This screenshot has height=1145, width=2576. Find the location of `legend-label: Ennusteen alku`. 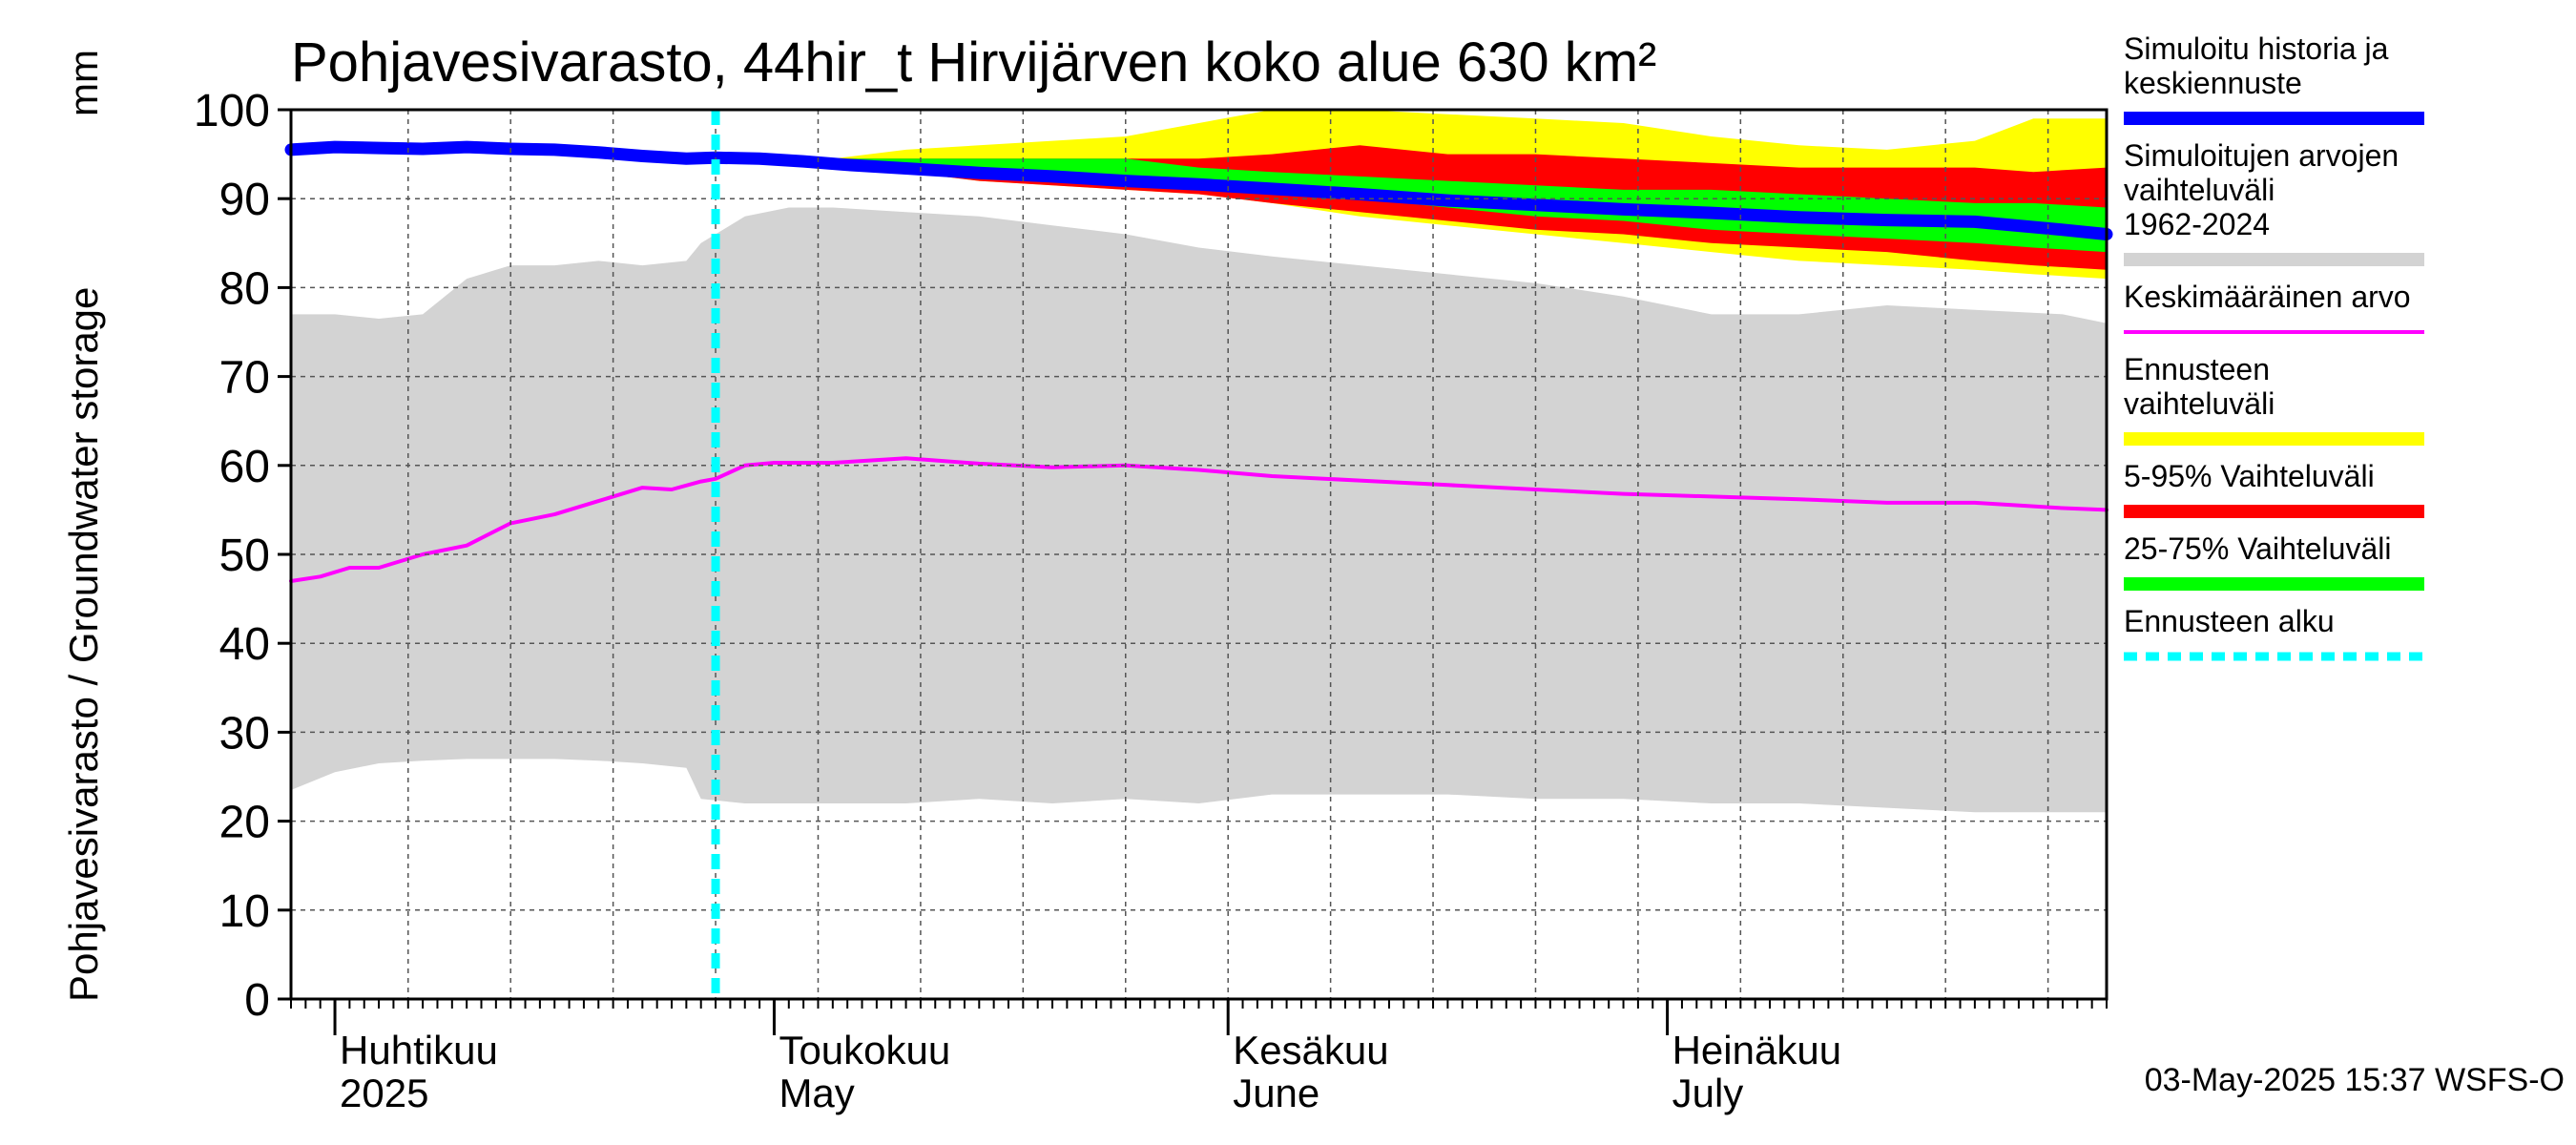

legend-label: Ennusteen alku is located at coordinates (2229, 621).